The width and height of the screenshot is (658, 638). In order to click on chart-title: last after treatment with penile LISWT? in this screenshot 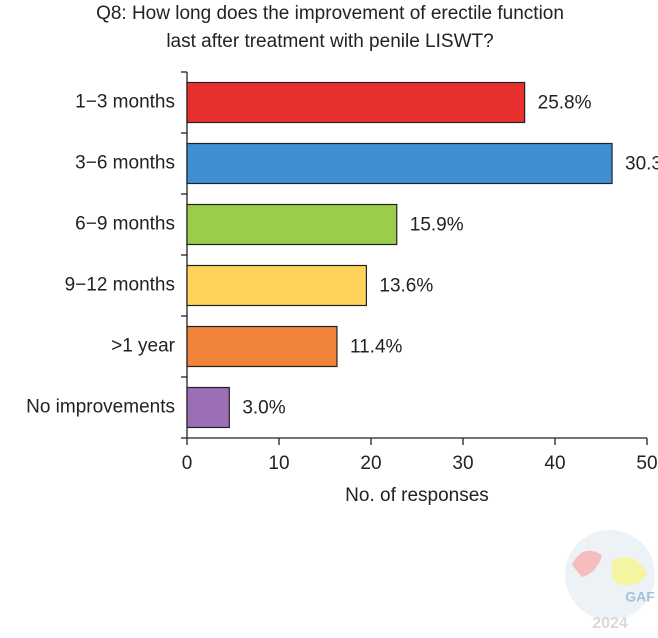, I will do `click(329, 41)`.